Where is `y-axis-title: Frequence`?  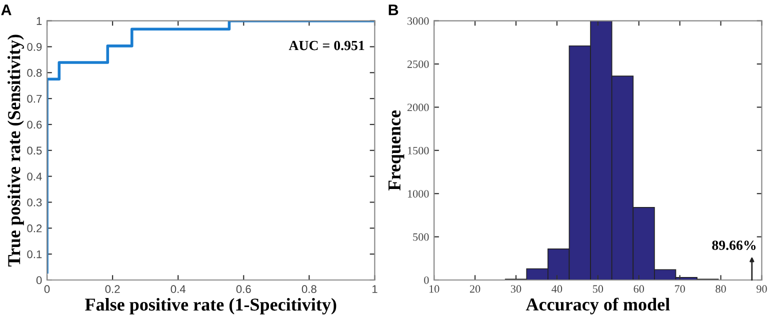
y-axis-title: Frequence is located at coordinates (396, 150).